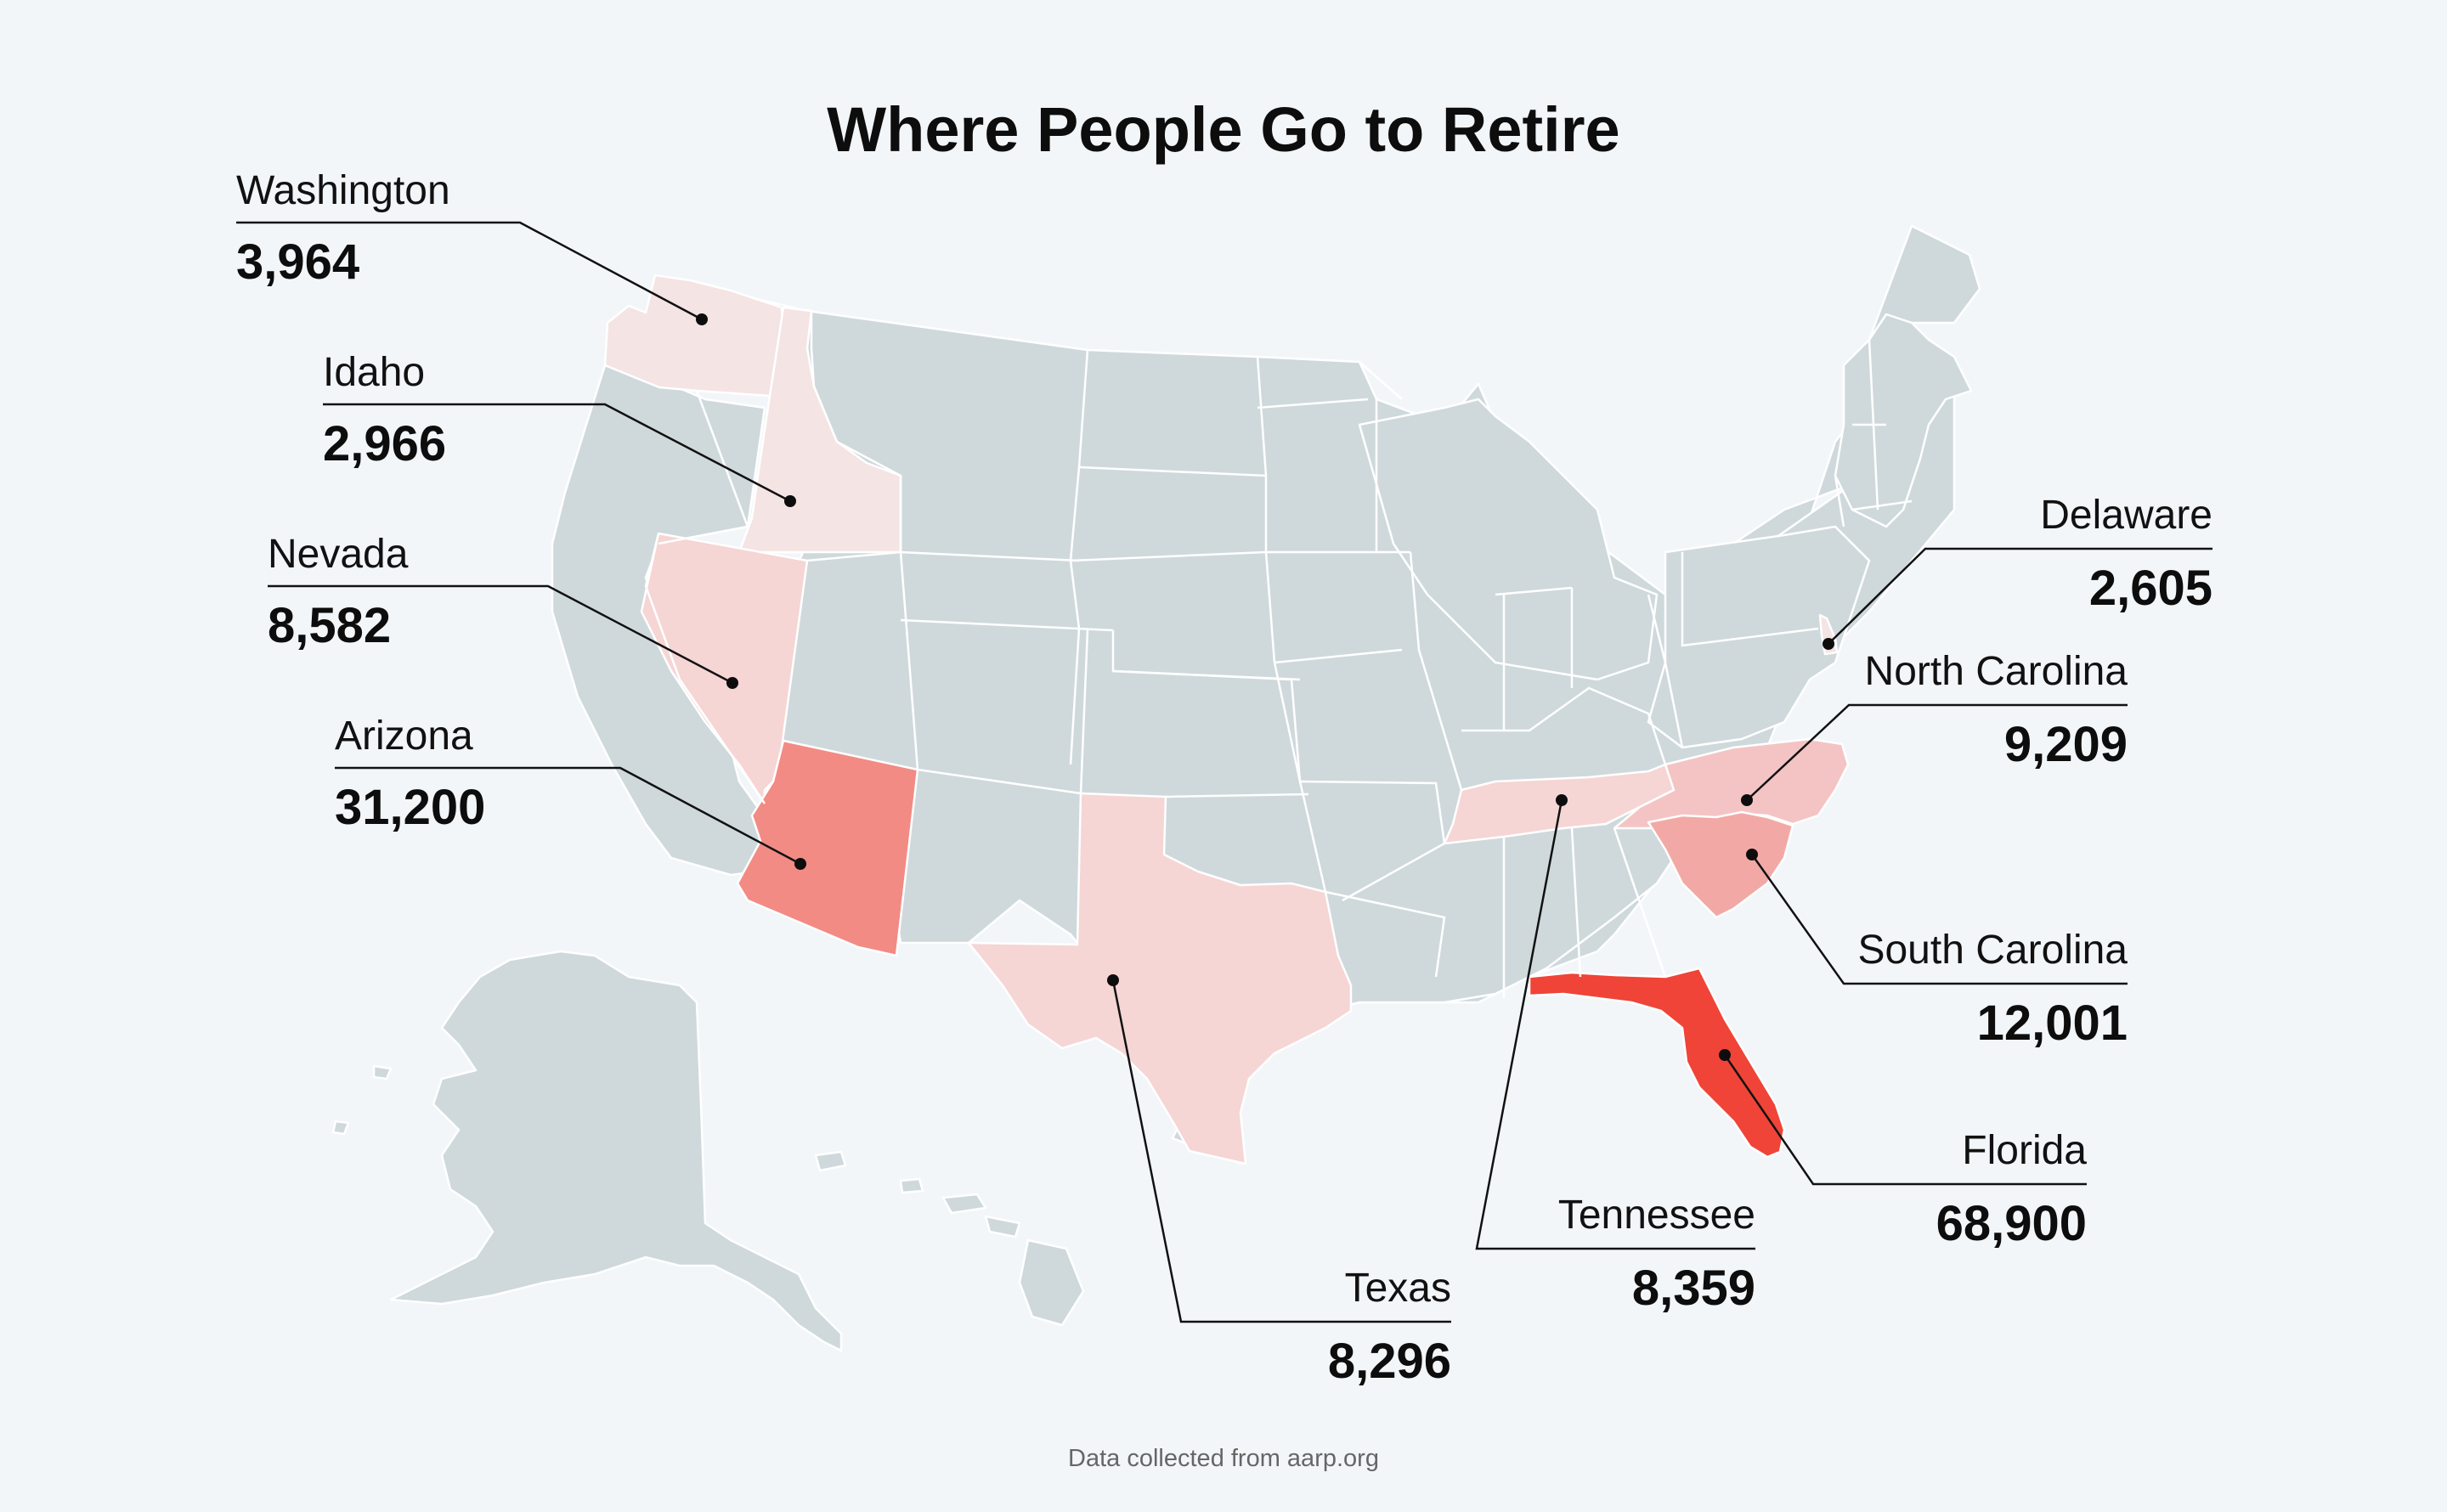 The width and height of the screenshot is (2447, 1512). I want to click on label-name: Washington, so click(343, 190).